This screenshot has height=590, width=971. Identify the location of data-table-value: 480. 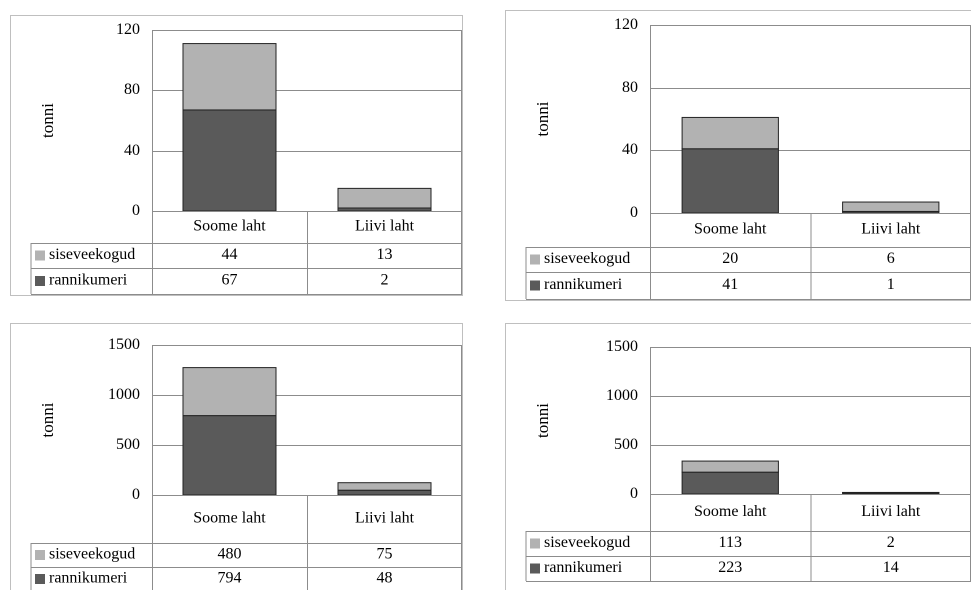
(230, 554).